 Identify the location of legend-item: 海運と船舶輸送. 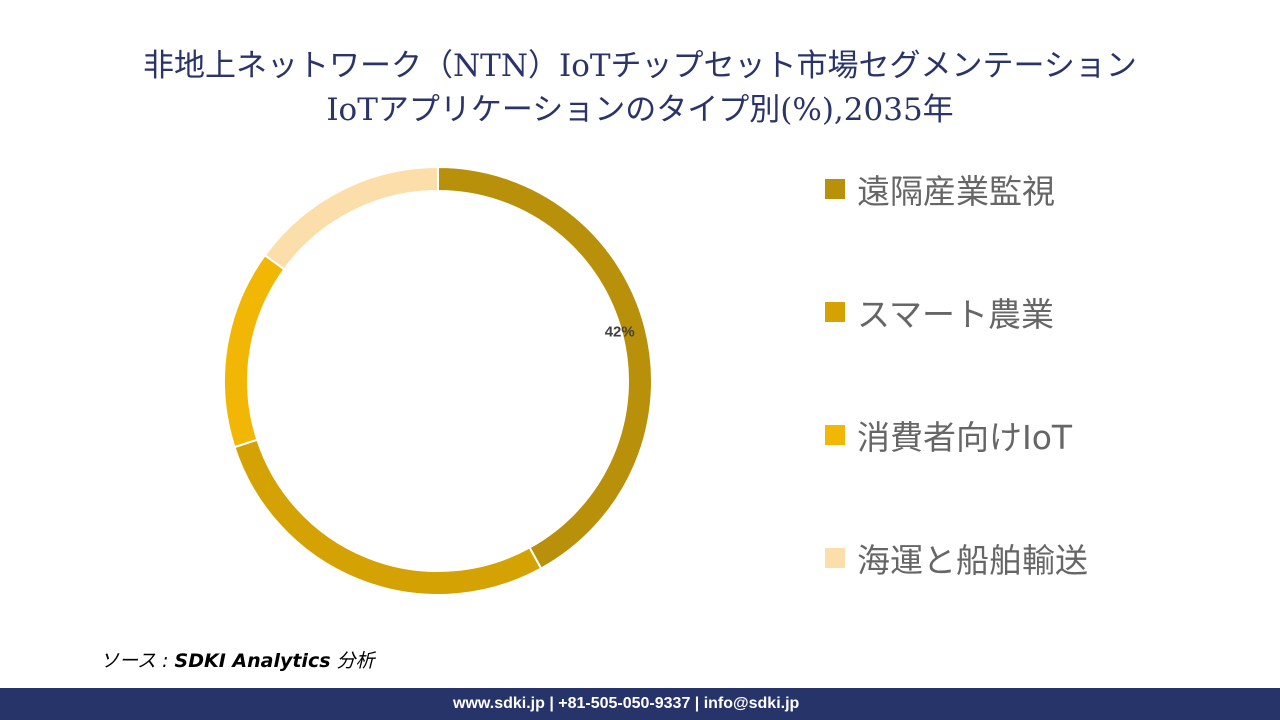
(956, 558).